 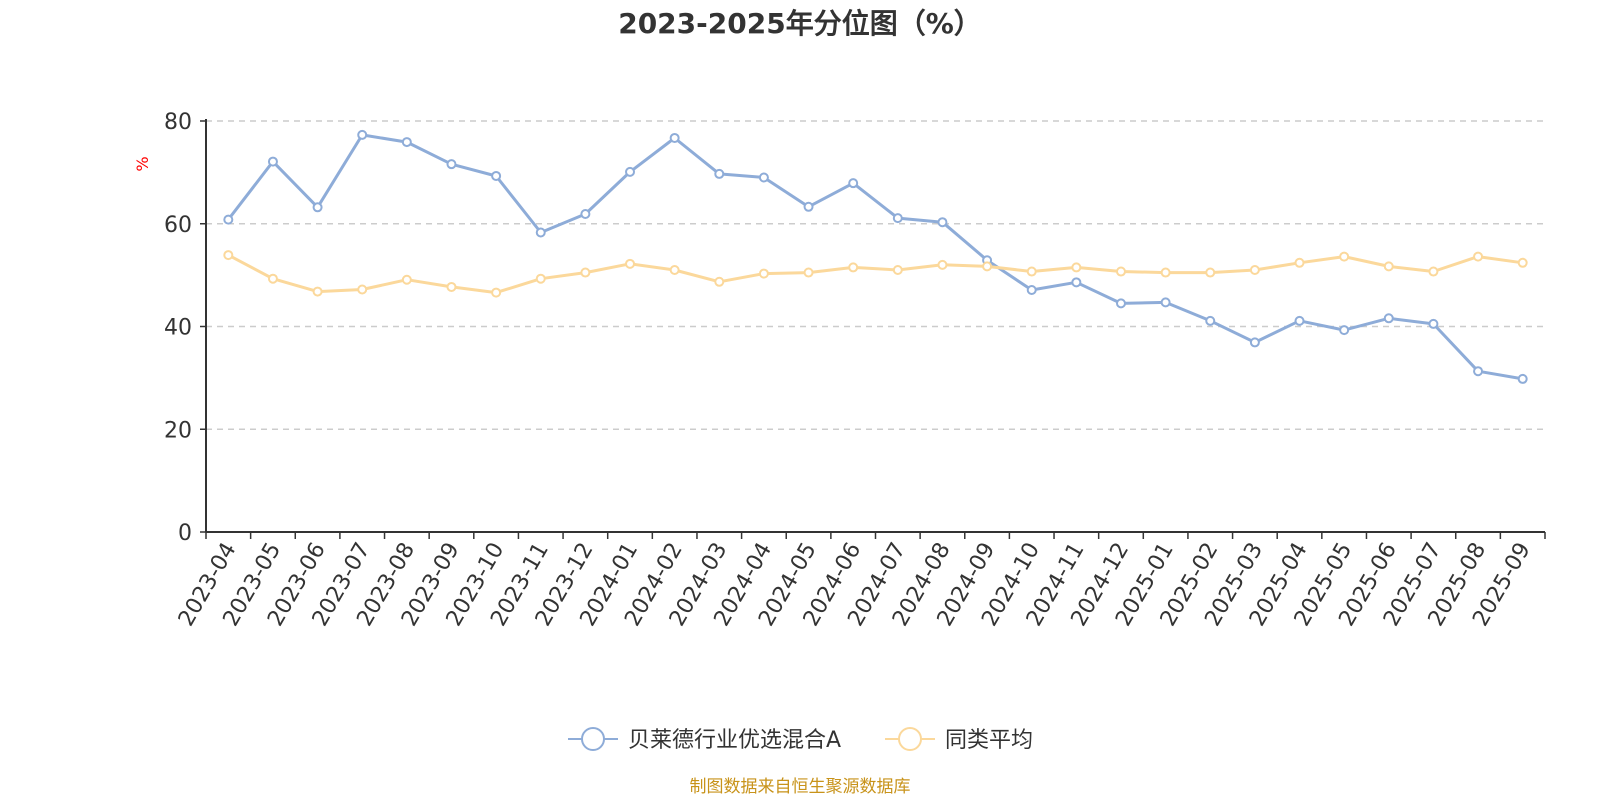 I want to click on chart-title: 2023-2025年分位图（%）, so click(x=800, y=23).